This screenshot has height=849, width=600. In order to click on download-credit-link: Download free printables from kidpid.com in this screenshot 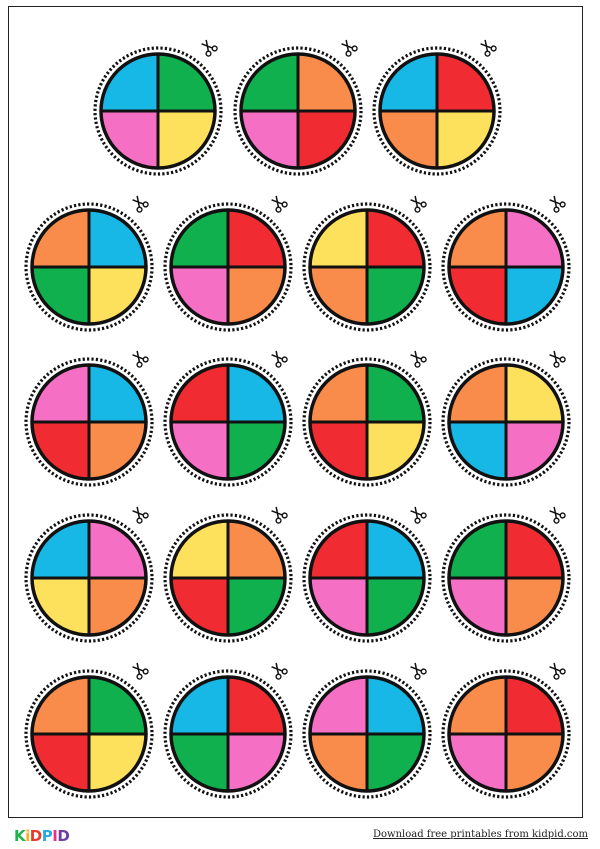, I will do `click(480, 834)`.